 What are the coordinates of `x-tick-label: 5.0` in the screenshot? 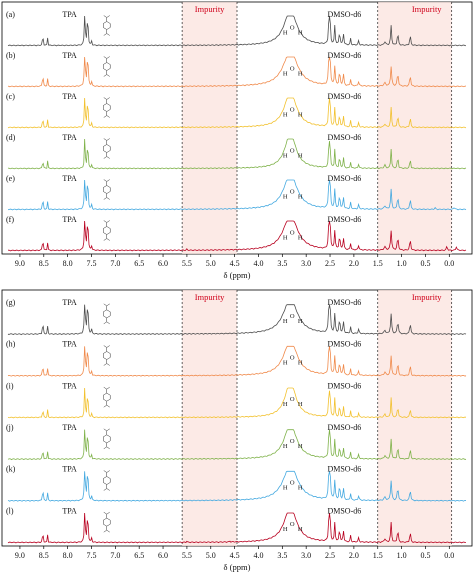 It's located at (211, 555).